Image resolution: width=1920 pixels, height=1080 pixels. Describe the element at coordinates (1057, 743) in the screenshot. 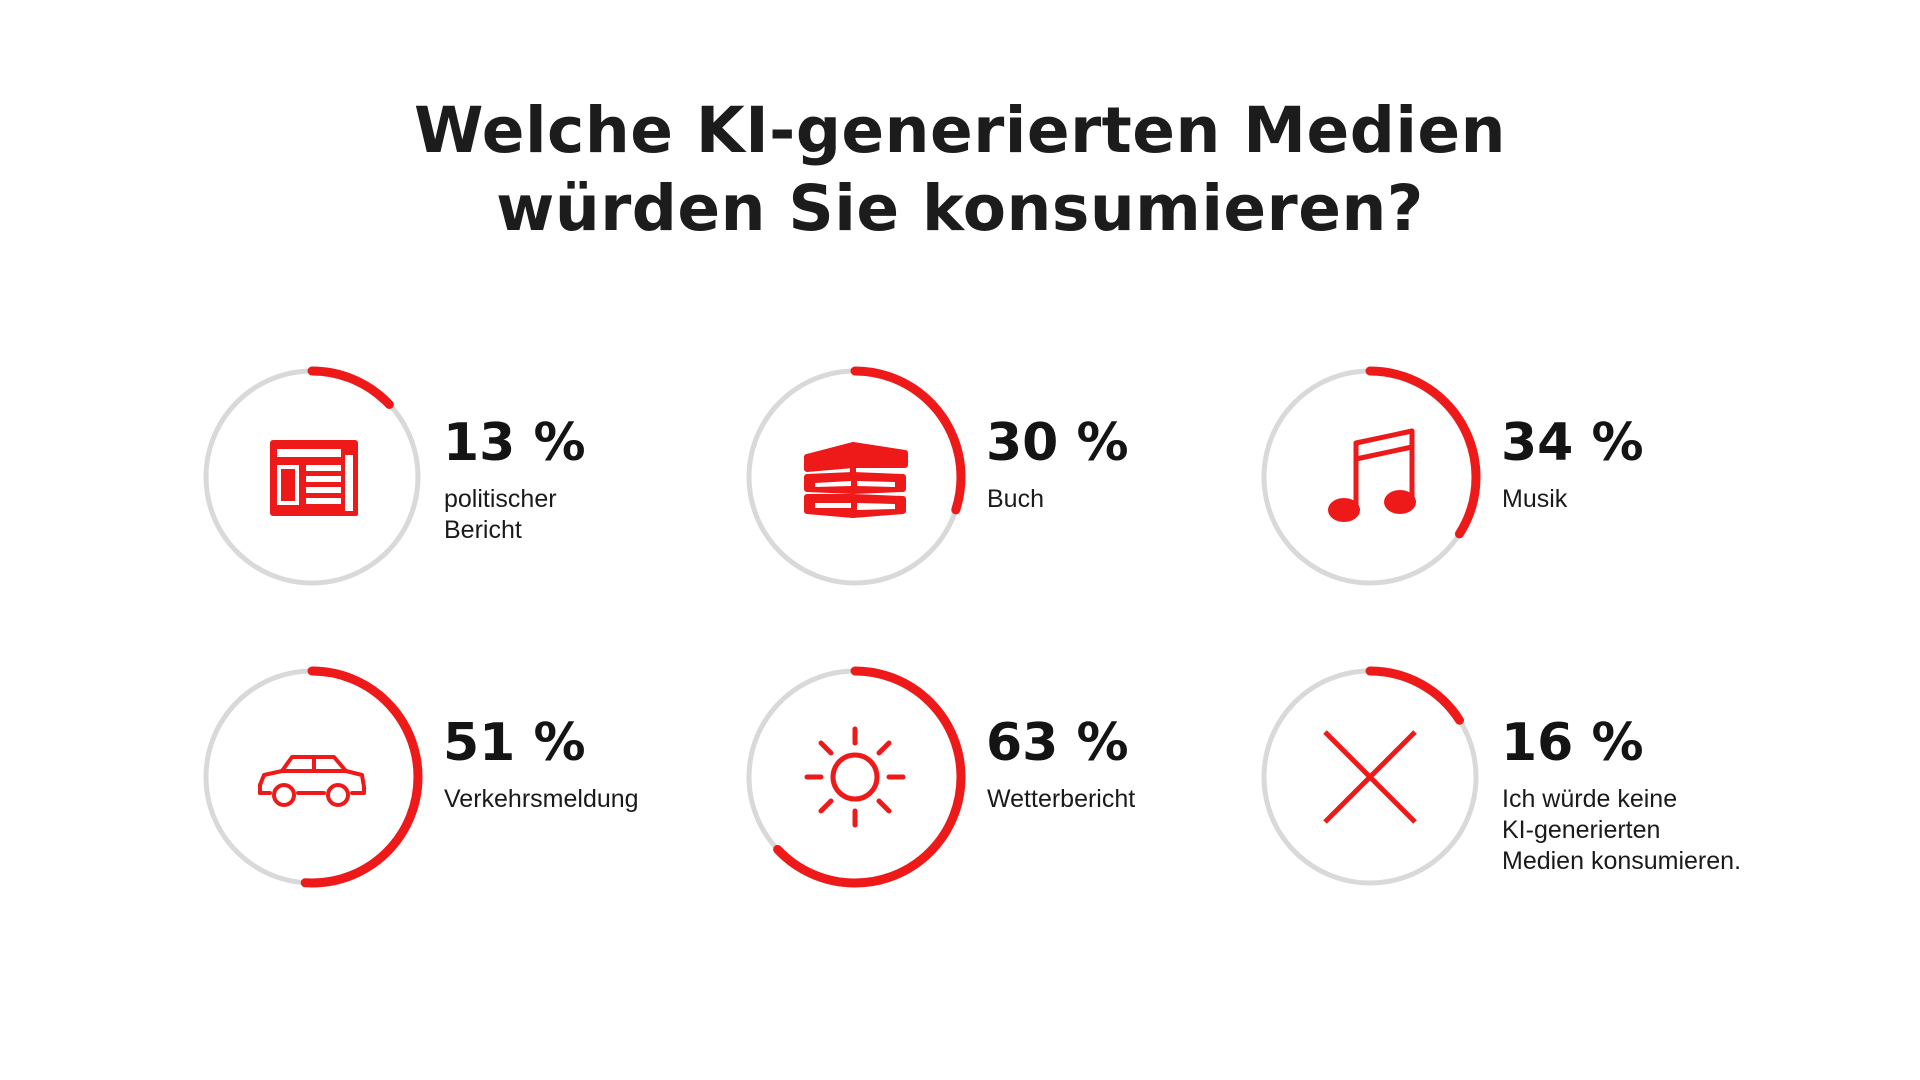

I see `value-label: 63 %` at that location.